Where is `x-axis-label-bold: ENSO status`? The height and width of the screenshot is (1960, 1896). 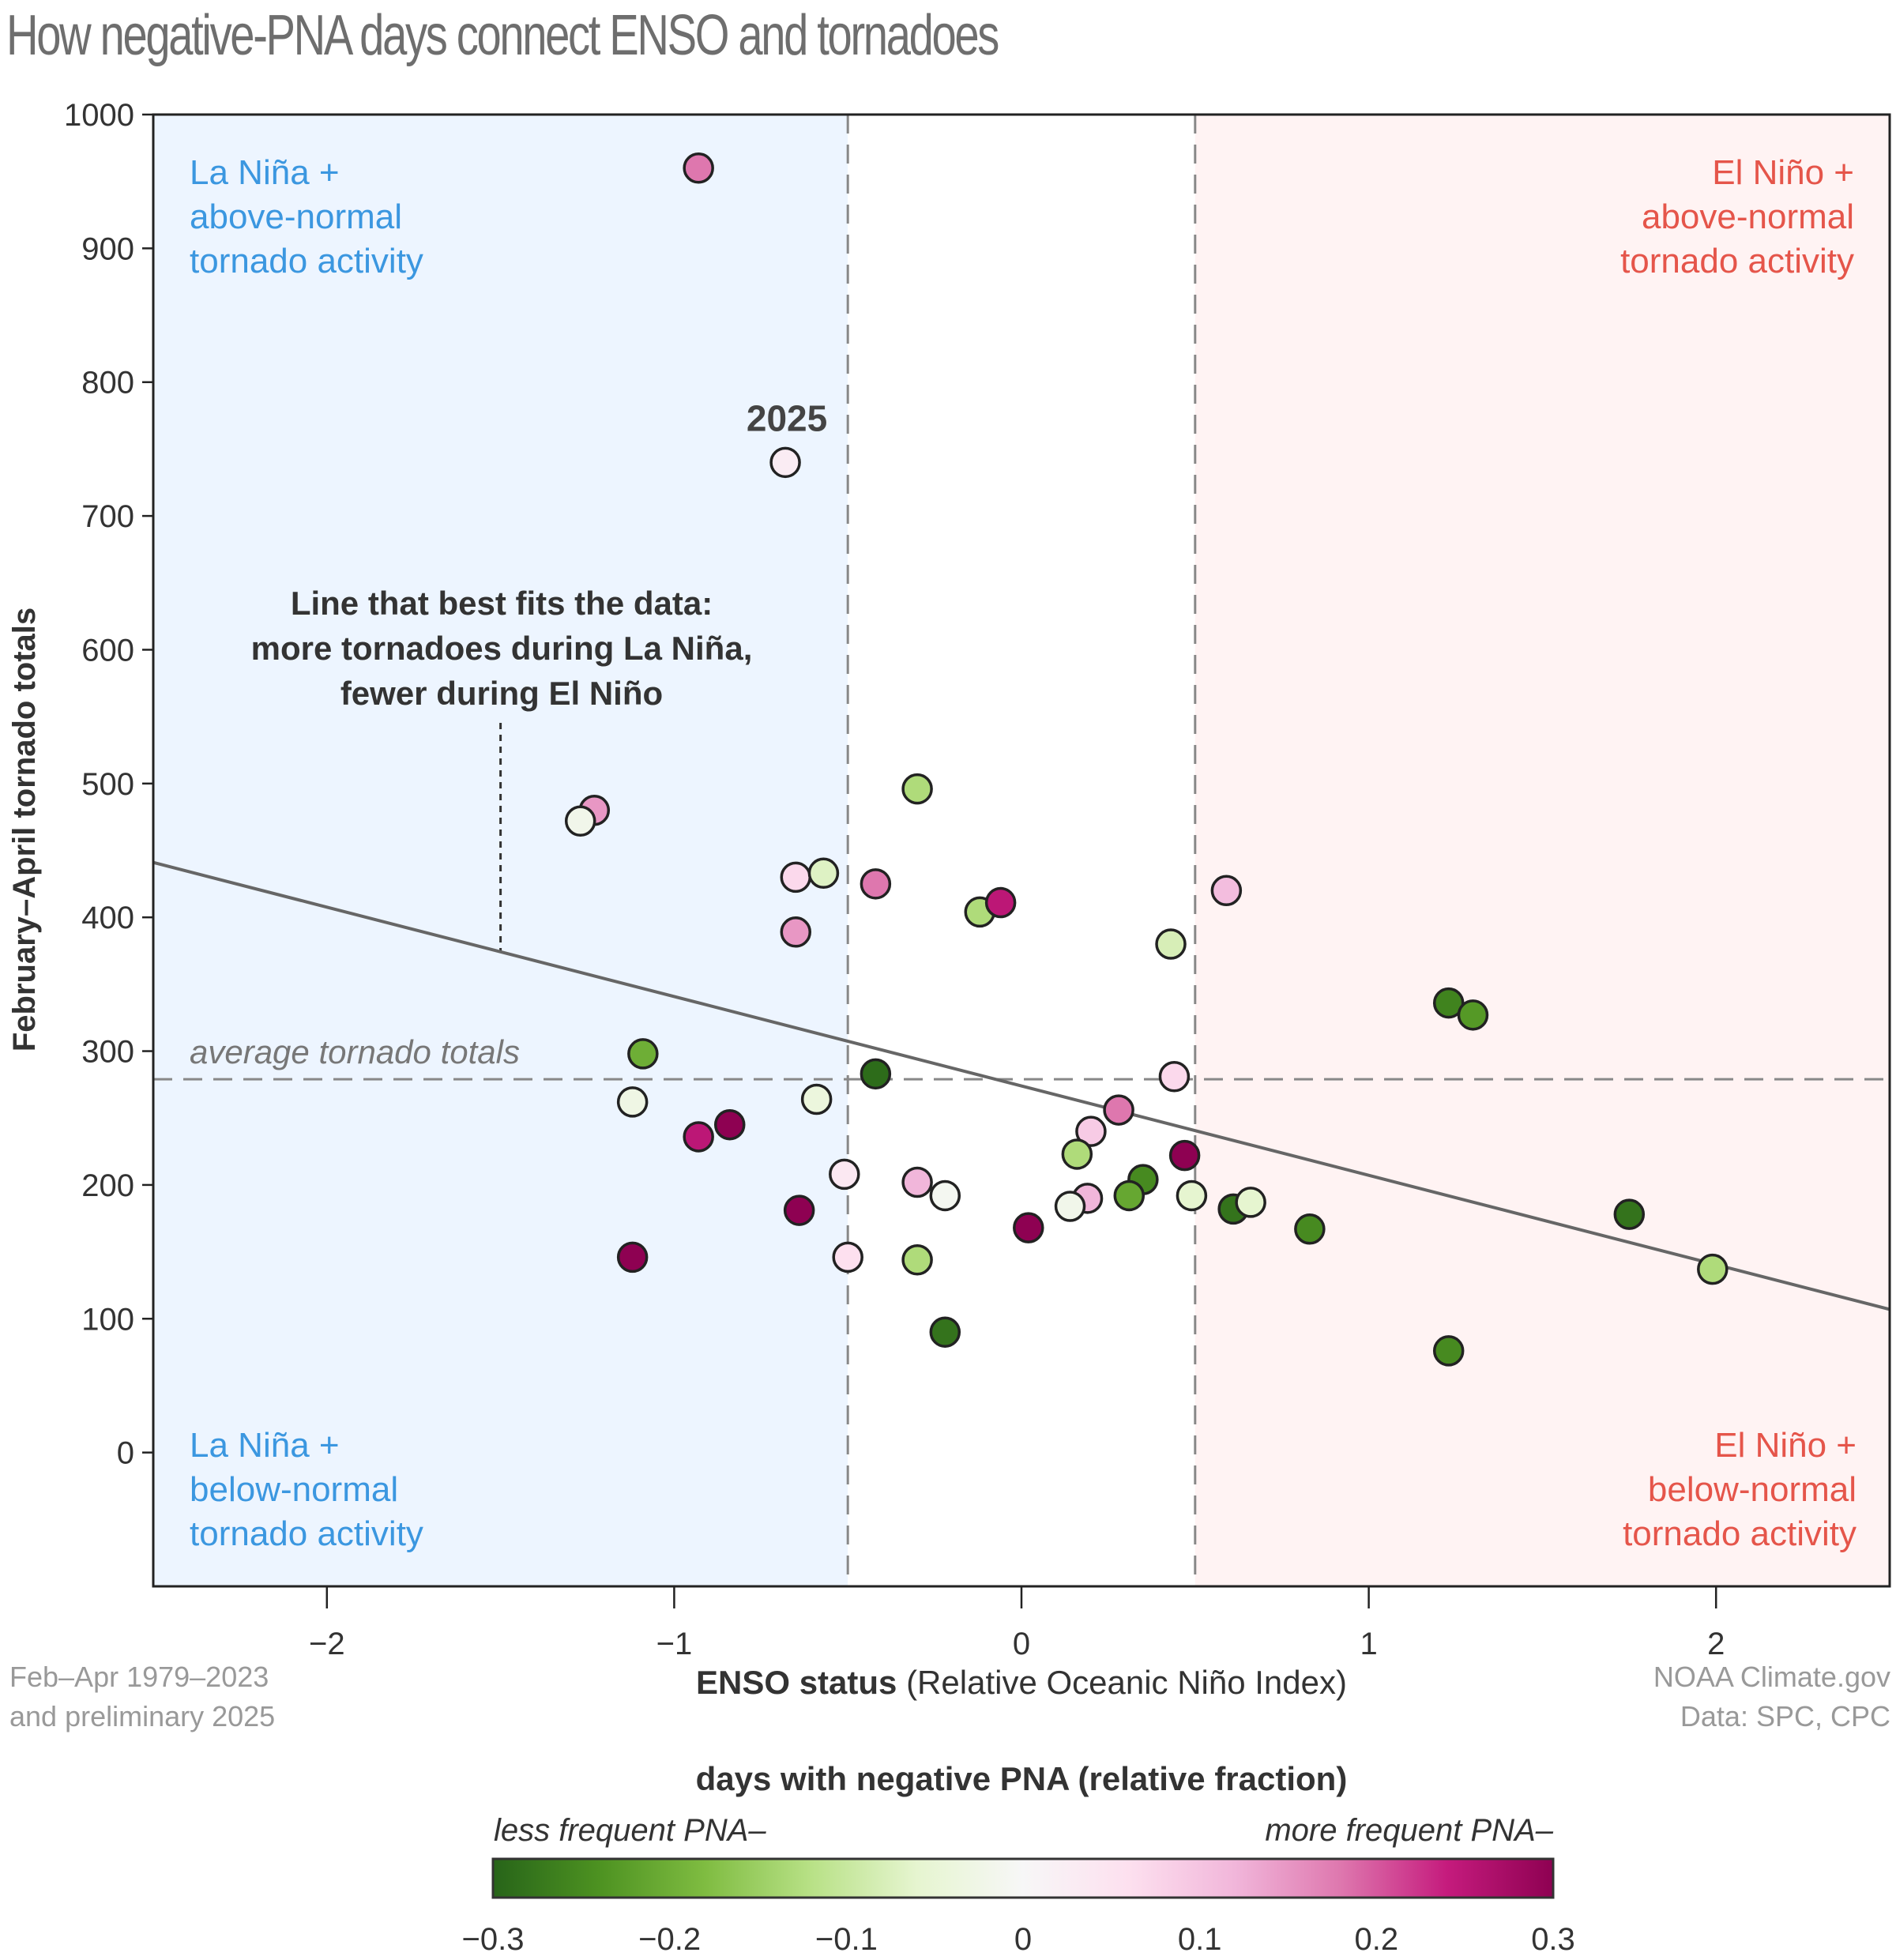
x-axis-label-bold: ENSO status is located at coordinates (797, 1682).